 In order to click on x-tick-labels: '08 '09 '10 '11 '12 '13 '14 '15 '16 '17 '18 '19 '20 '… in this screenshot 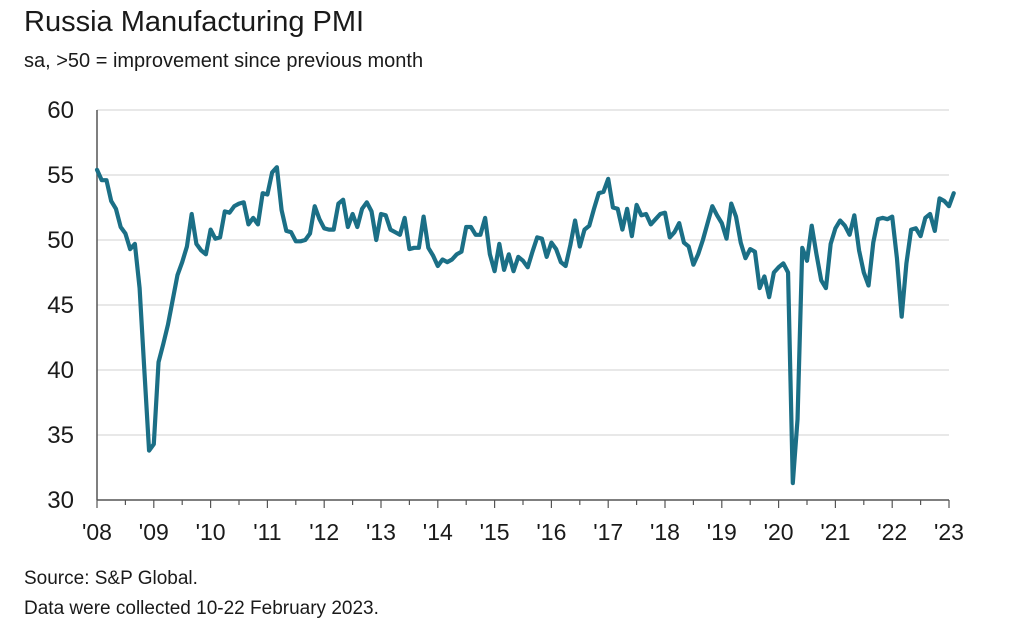, I will do `click(523, 532)`.